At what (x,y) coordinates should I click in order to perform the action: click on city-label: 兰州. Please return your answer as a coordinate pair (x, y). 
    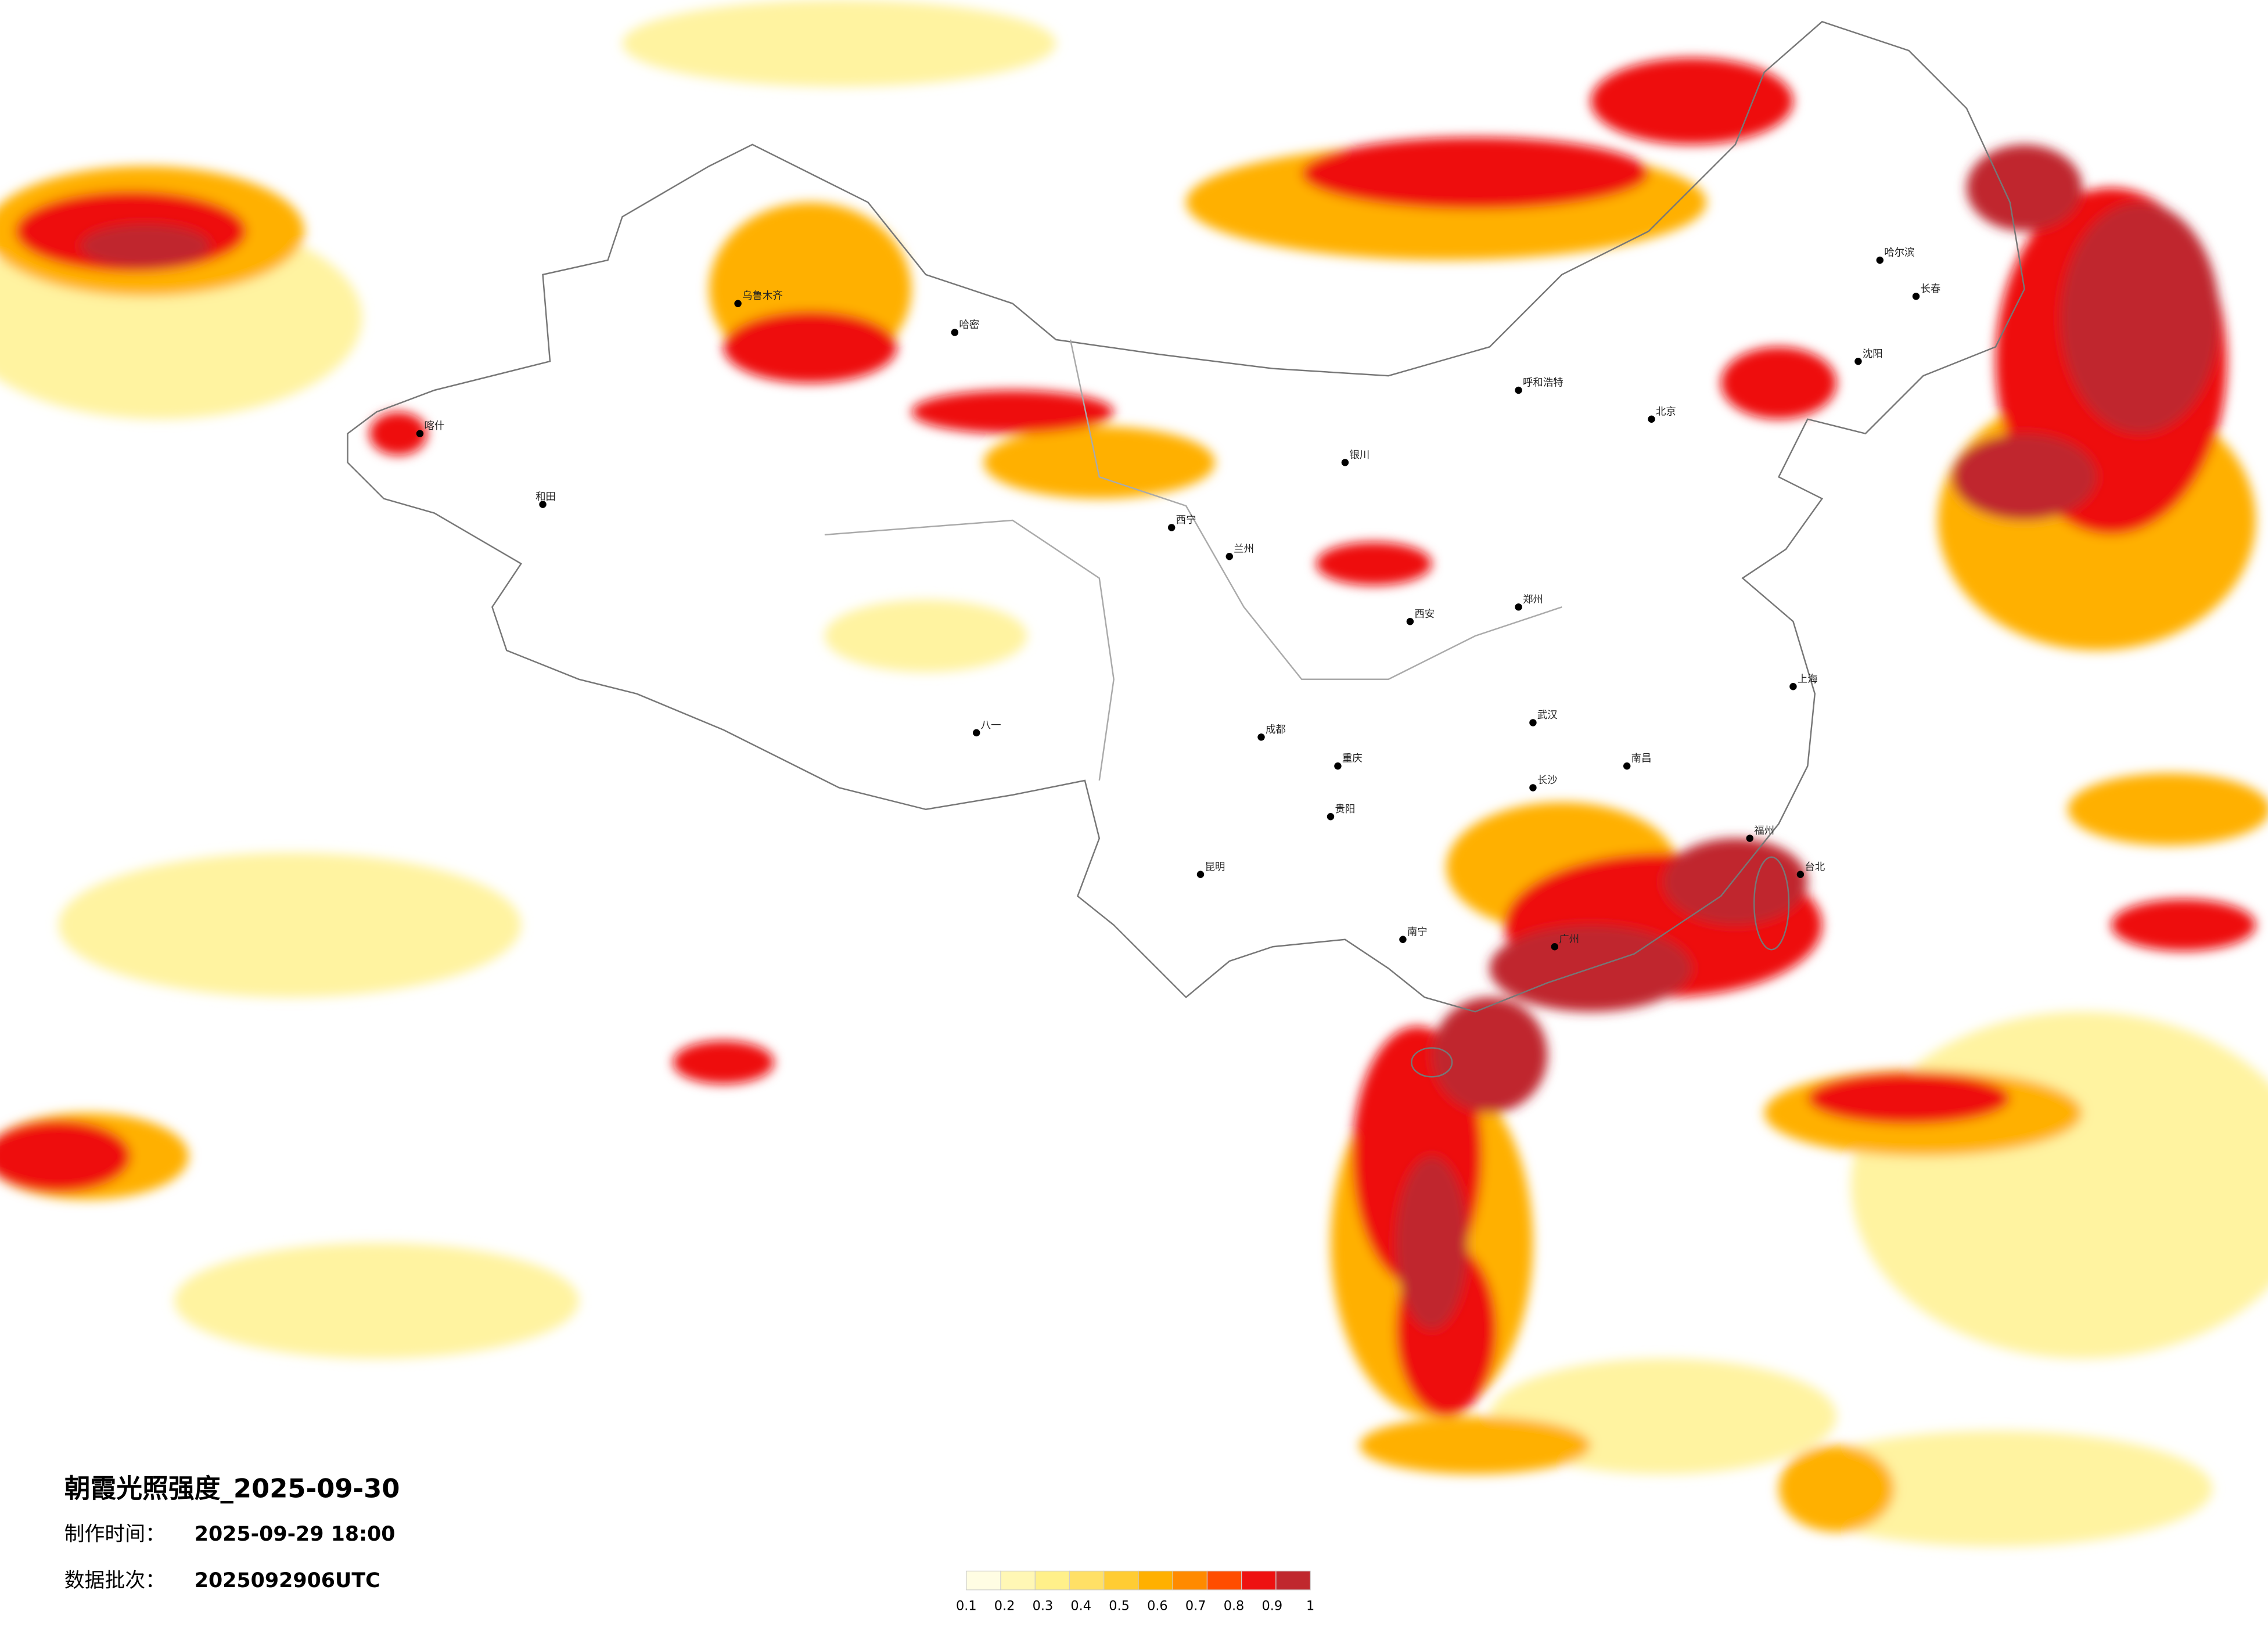
    Looking at the image, I should click on (1244, 549).